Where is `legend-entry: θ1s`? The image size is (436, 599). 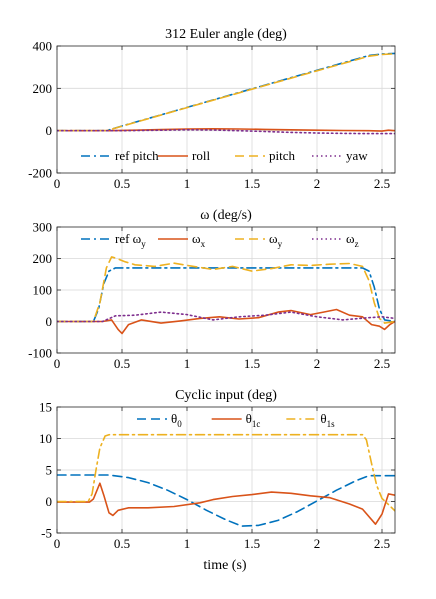 legend-entry: θ1s is located at coordinates (327, 420).